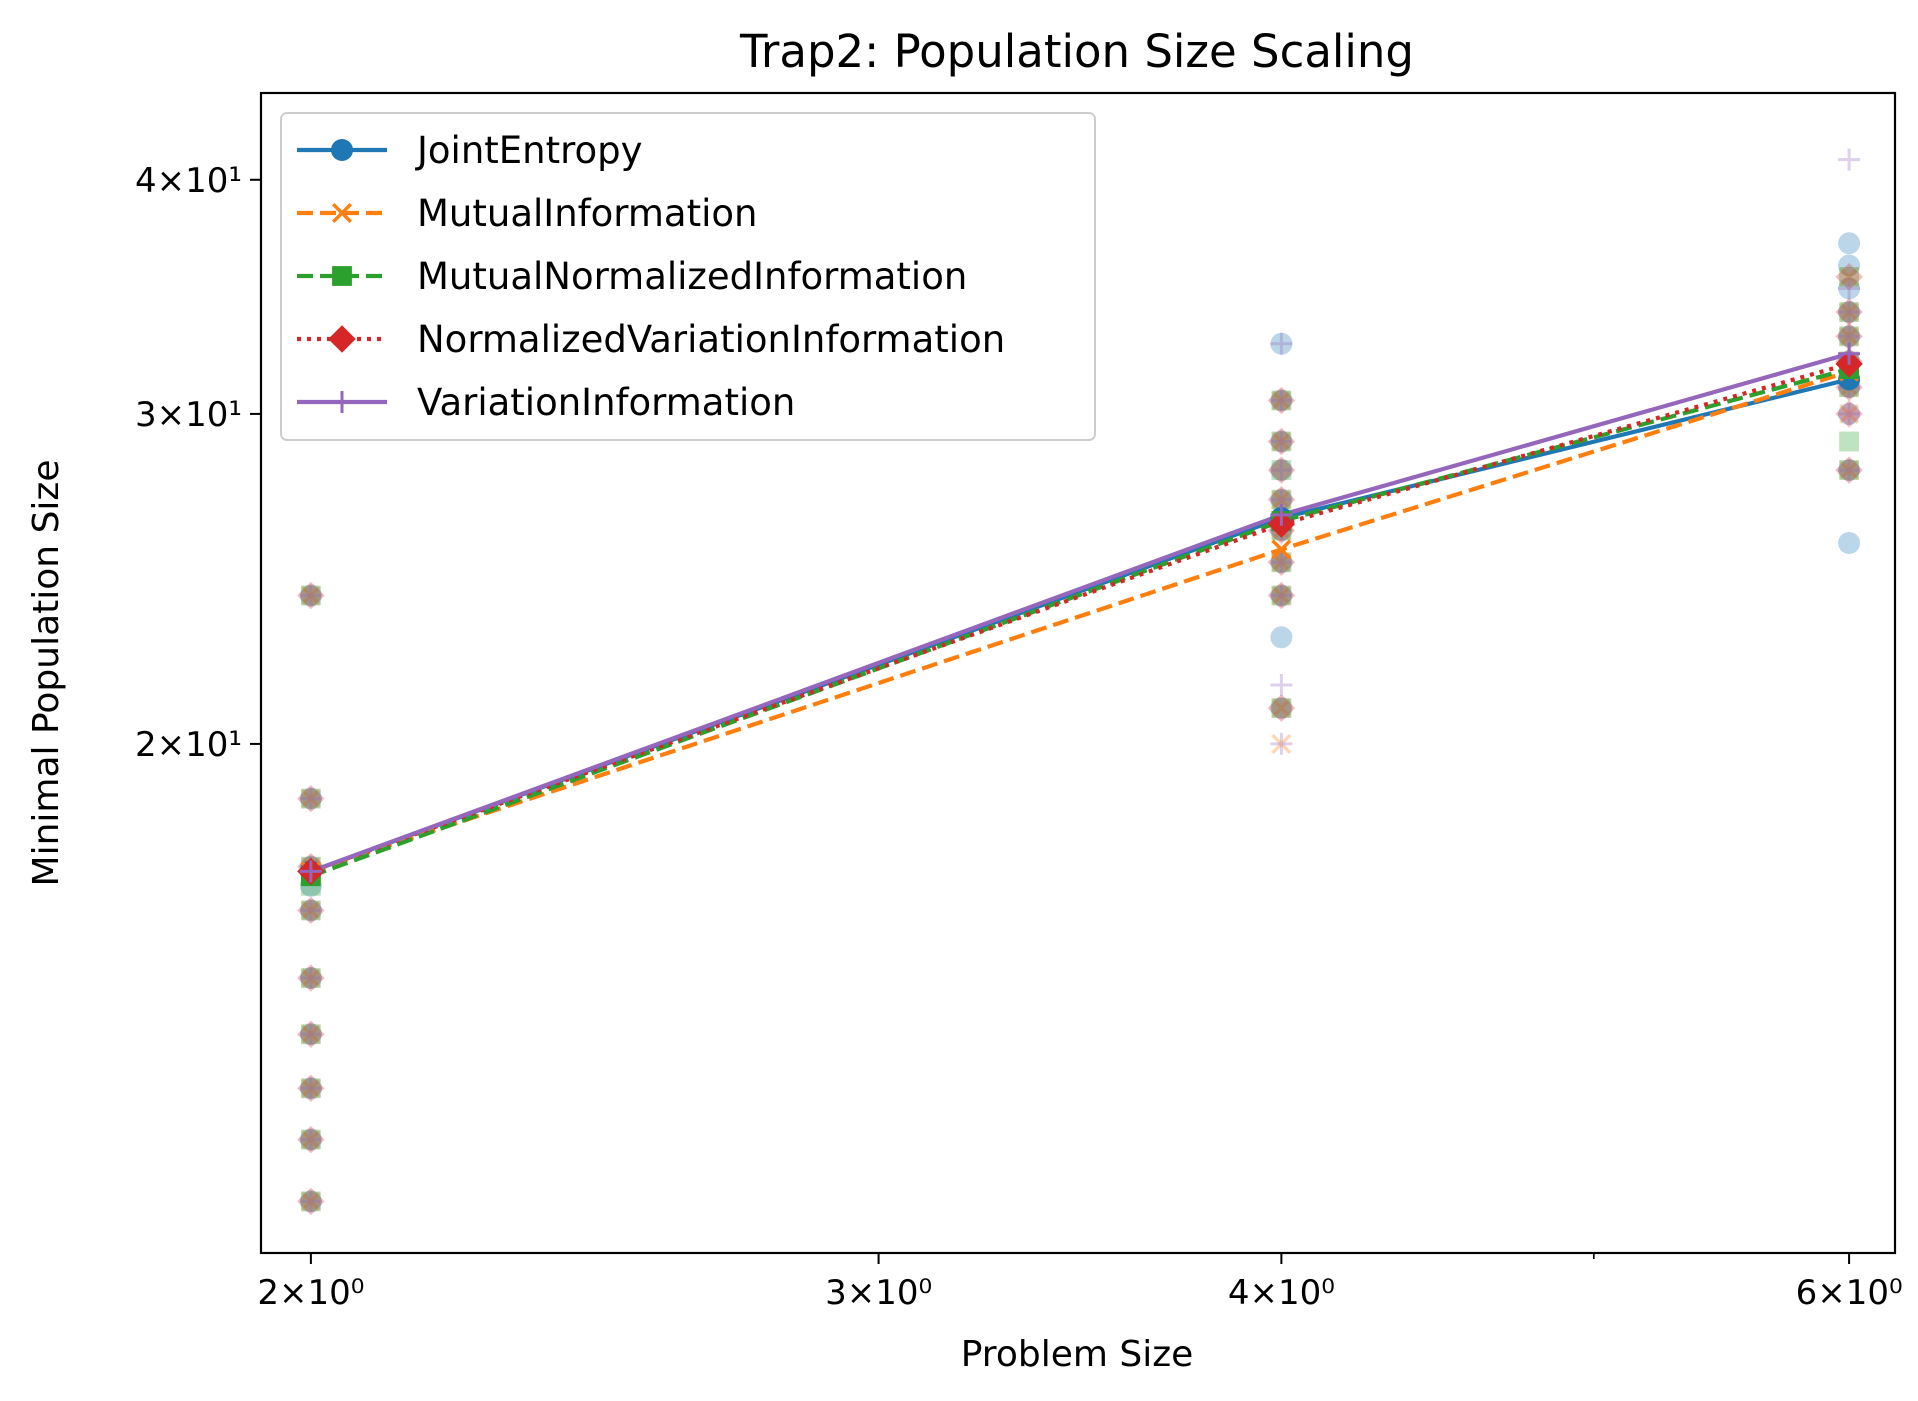 The height and width of the screenshot is (1401, 1918). I want to click on legend-label: VariationInformation, so click(606, 402).